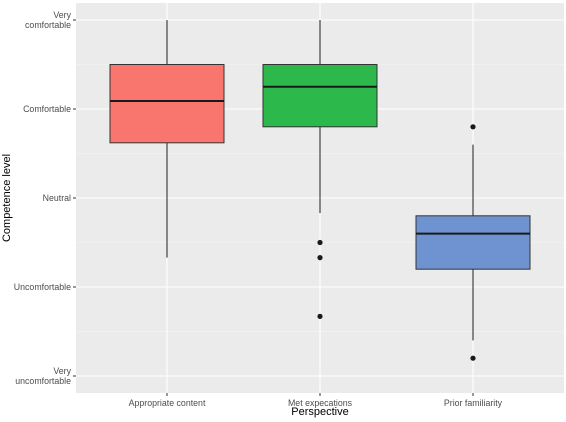 This screenshot has width=566, height=422. What do you see at coordinates (320, 403) in the screenshot?
I see `x-tick-label: Met expecations` at bounding box center [320, 403].